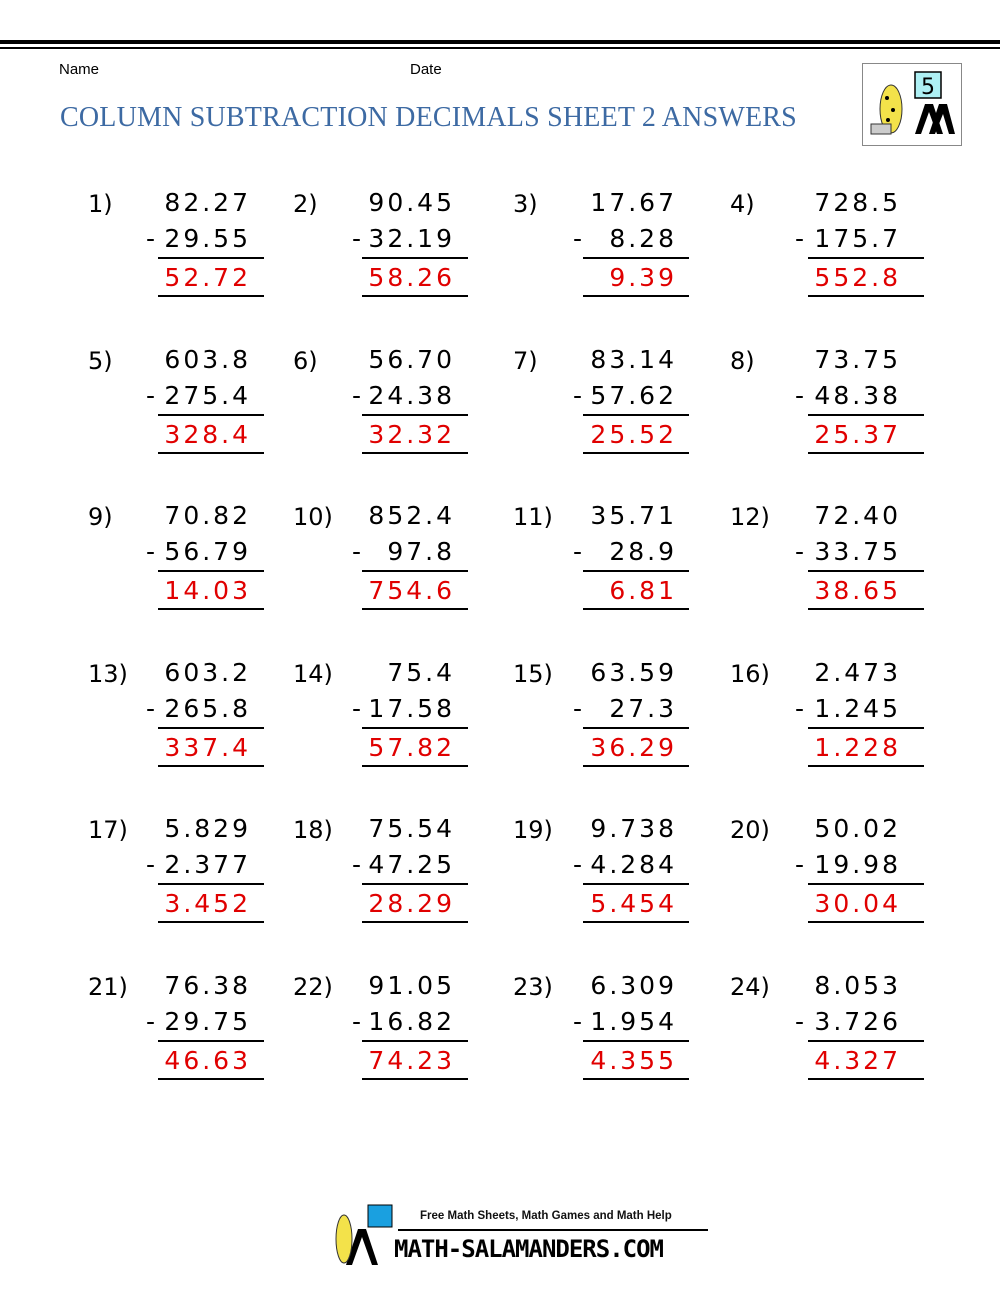 This screenshot has height=1294, width=1000. What do you see at coordinates (421, 672) in the screenshot?
I see `minuend: 75.4` at bounding box center [421, 672].